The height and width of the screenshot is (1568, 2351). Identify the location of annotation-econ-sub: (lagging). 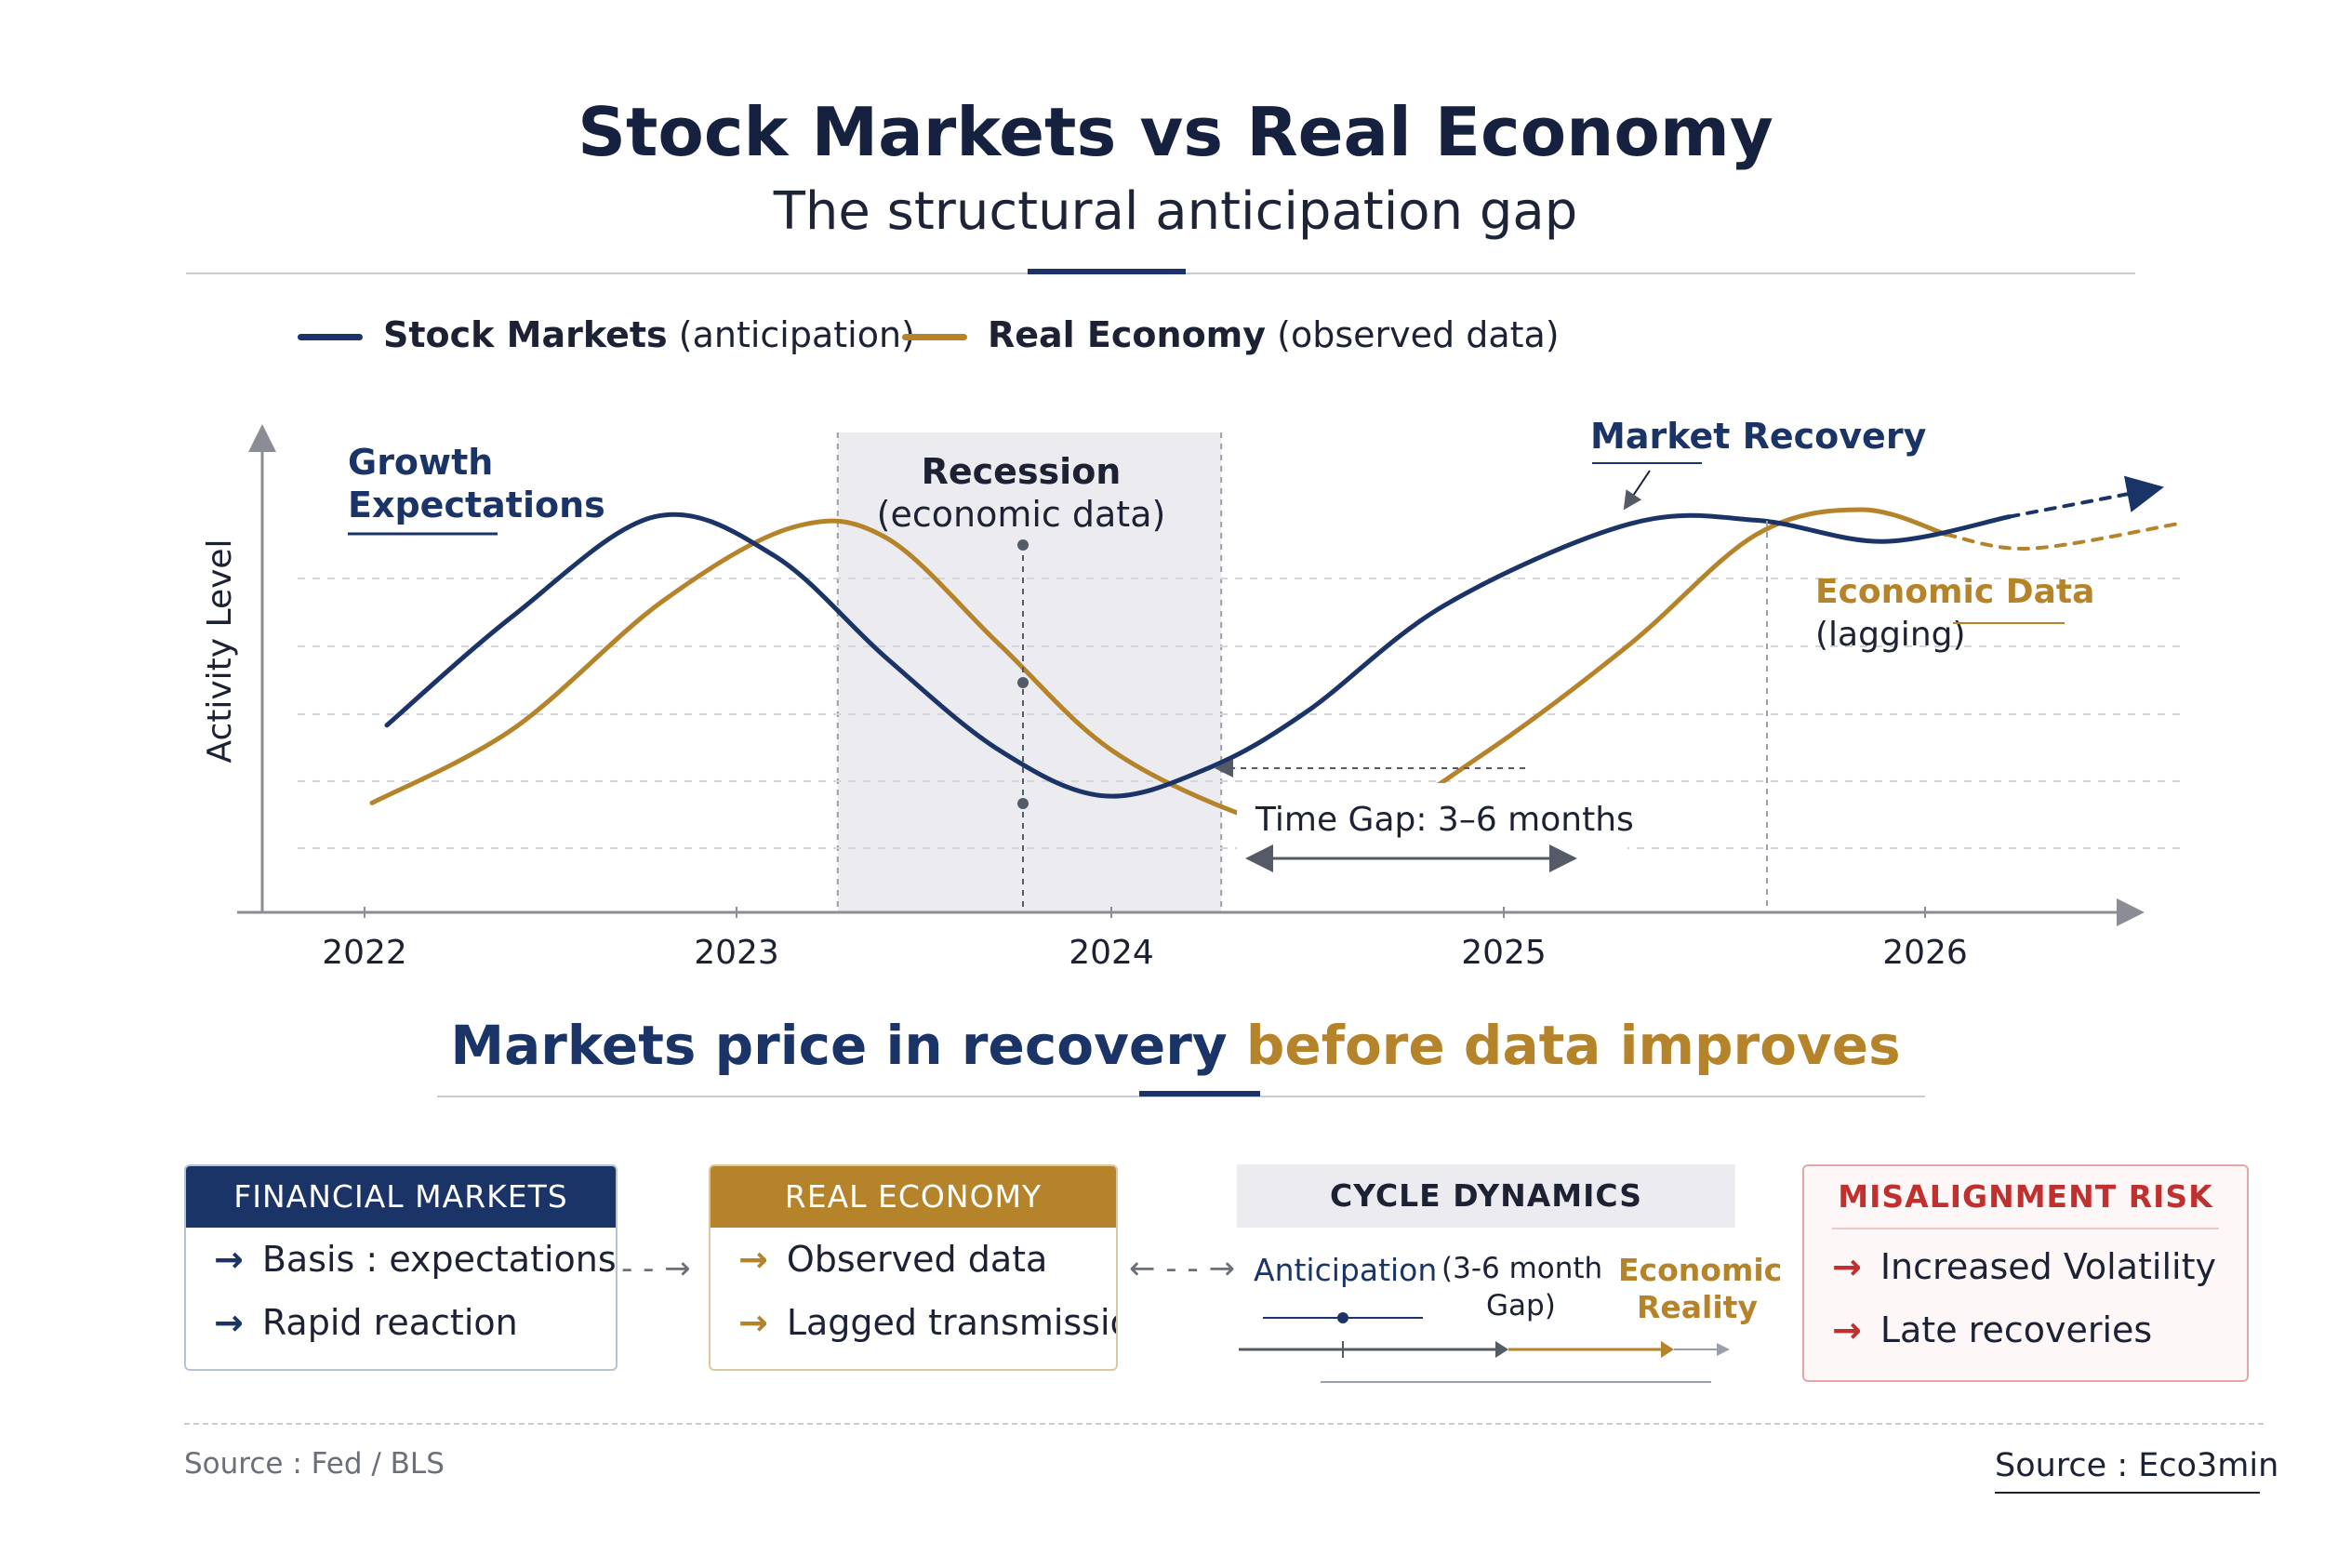
(1890, 635).